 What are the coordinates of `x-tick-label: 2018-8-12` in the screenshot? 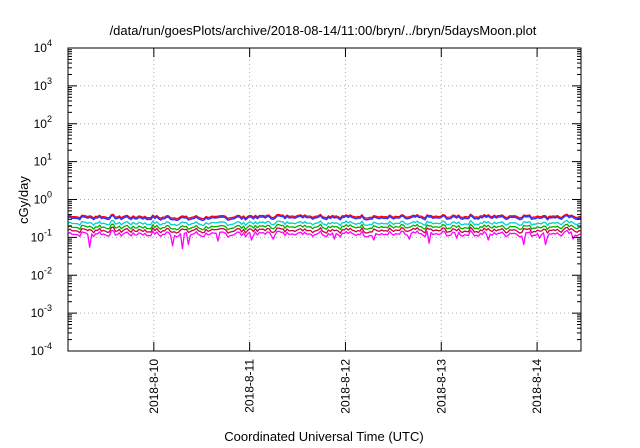 It's located at (345, 386).